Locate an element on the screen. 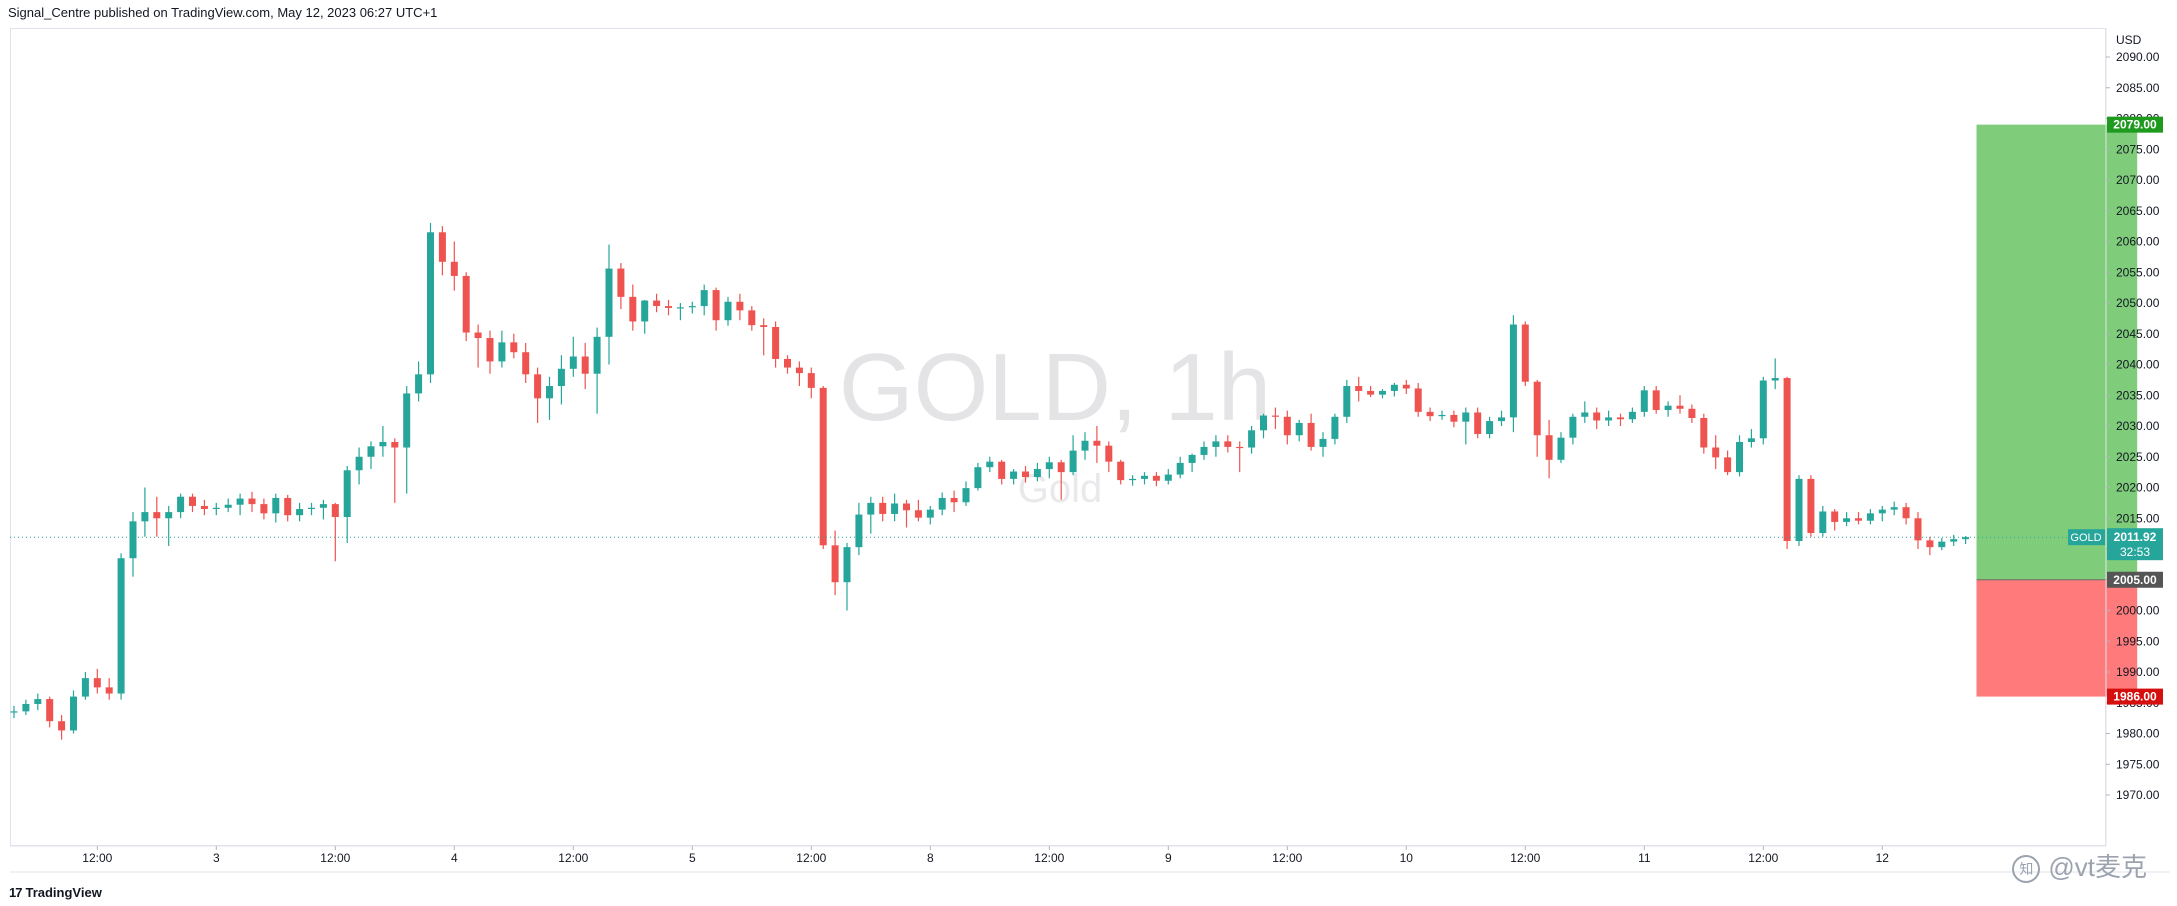 The width and height of the screenshot is (2177, 906). tradingview-logo: 17 TradingView is located at coordinates (55, 892).